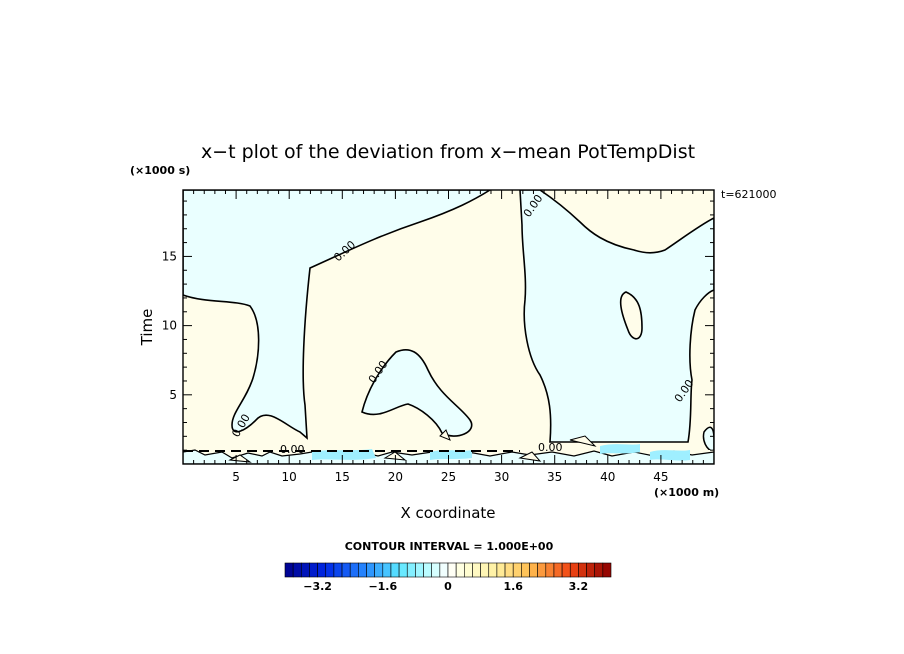 The width and height of the screenshot is (904, 654). Describe the element at coordinates (173, 395) in the screenshot. I see `y-tick-label: 5` at that location.